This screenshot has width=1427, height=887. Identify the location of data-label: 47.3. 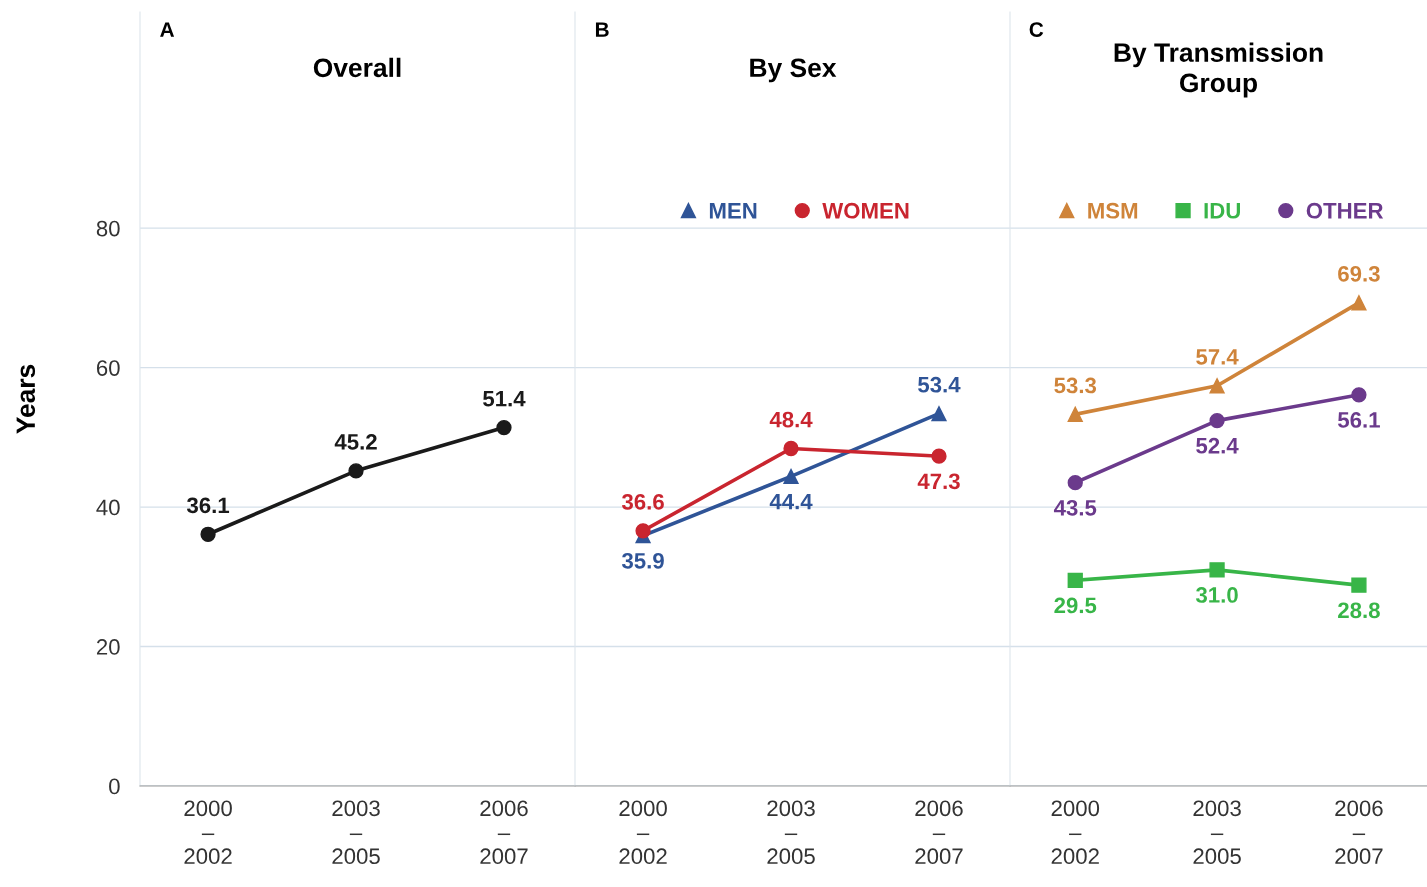
(938, 481).